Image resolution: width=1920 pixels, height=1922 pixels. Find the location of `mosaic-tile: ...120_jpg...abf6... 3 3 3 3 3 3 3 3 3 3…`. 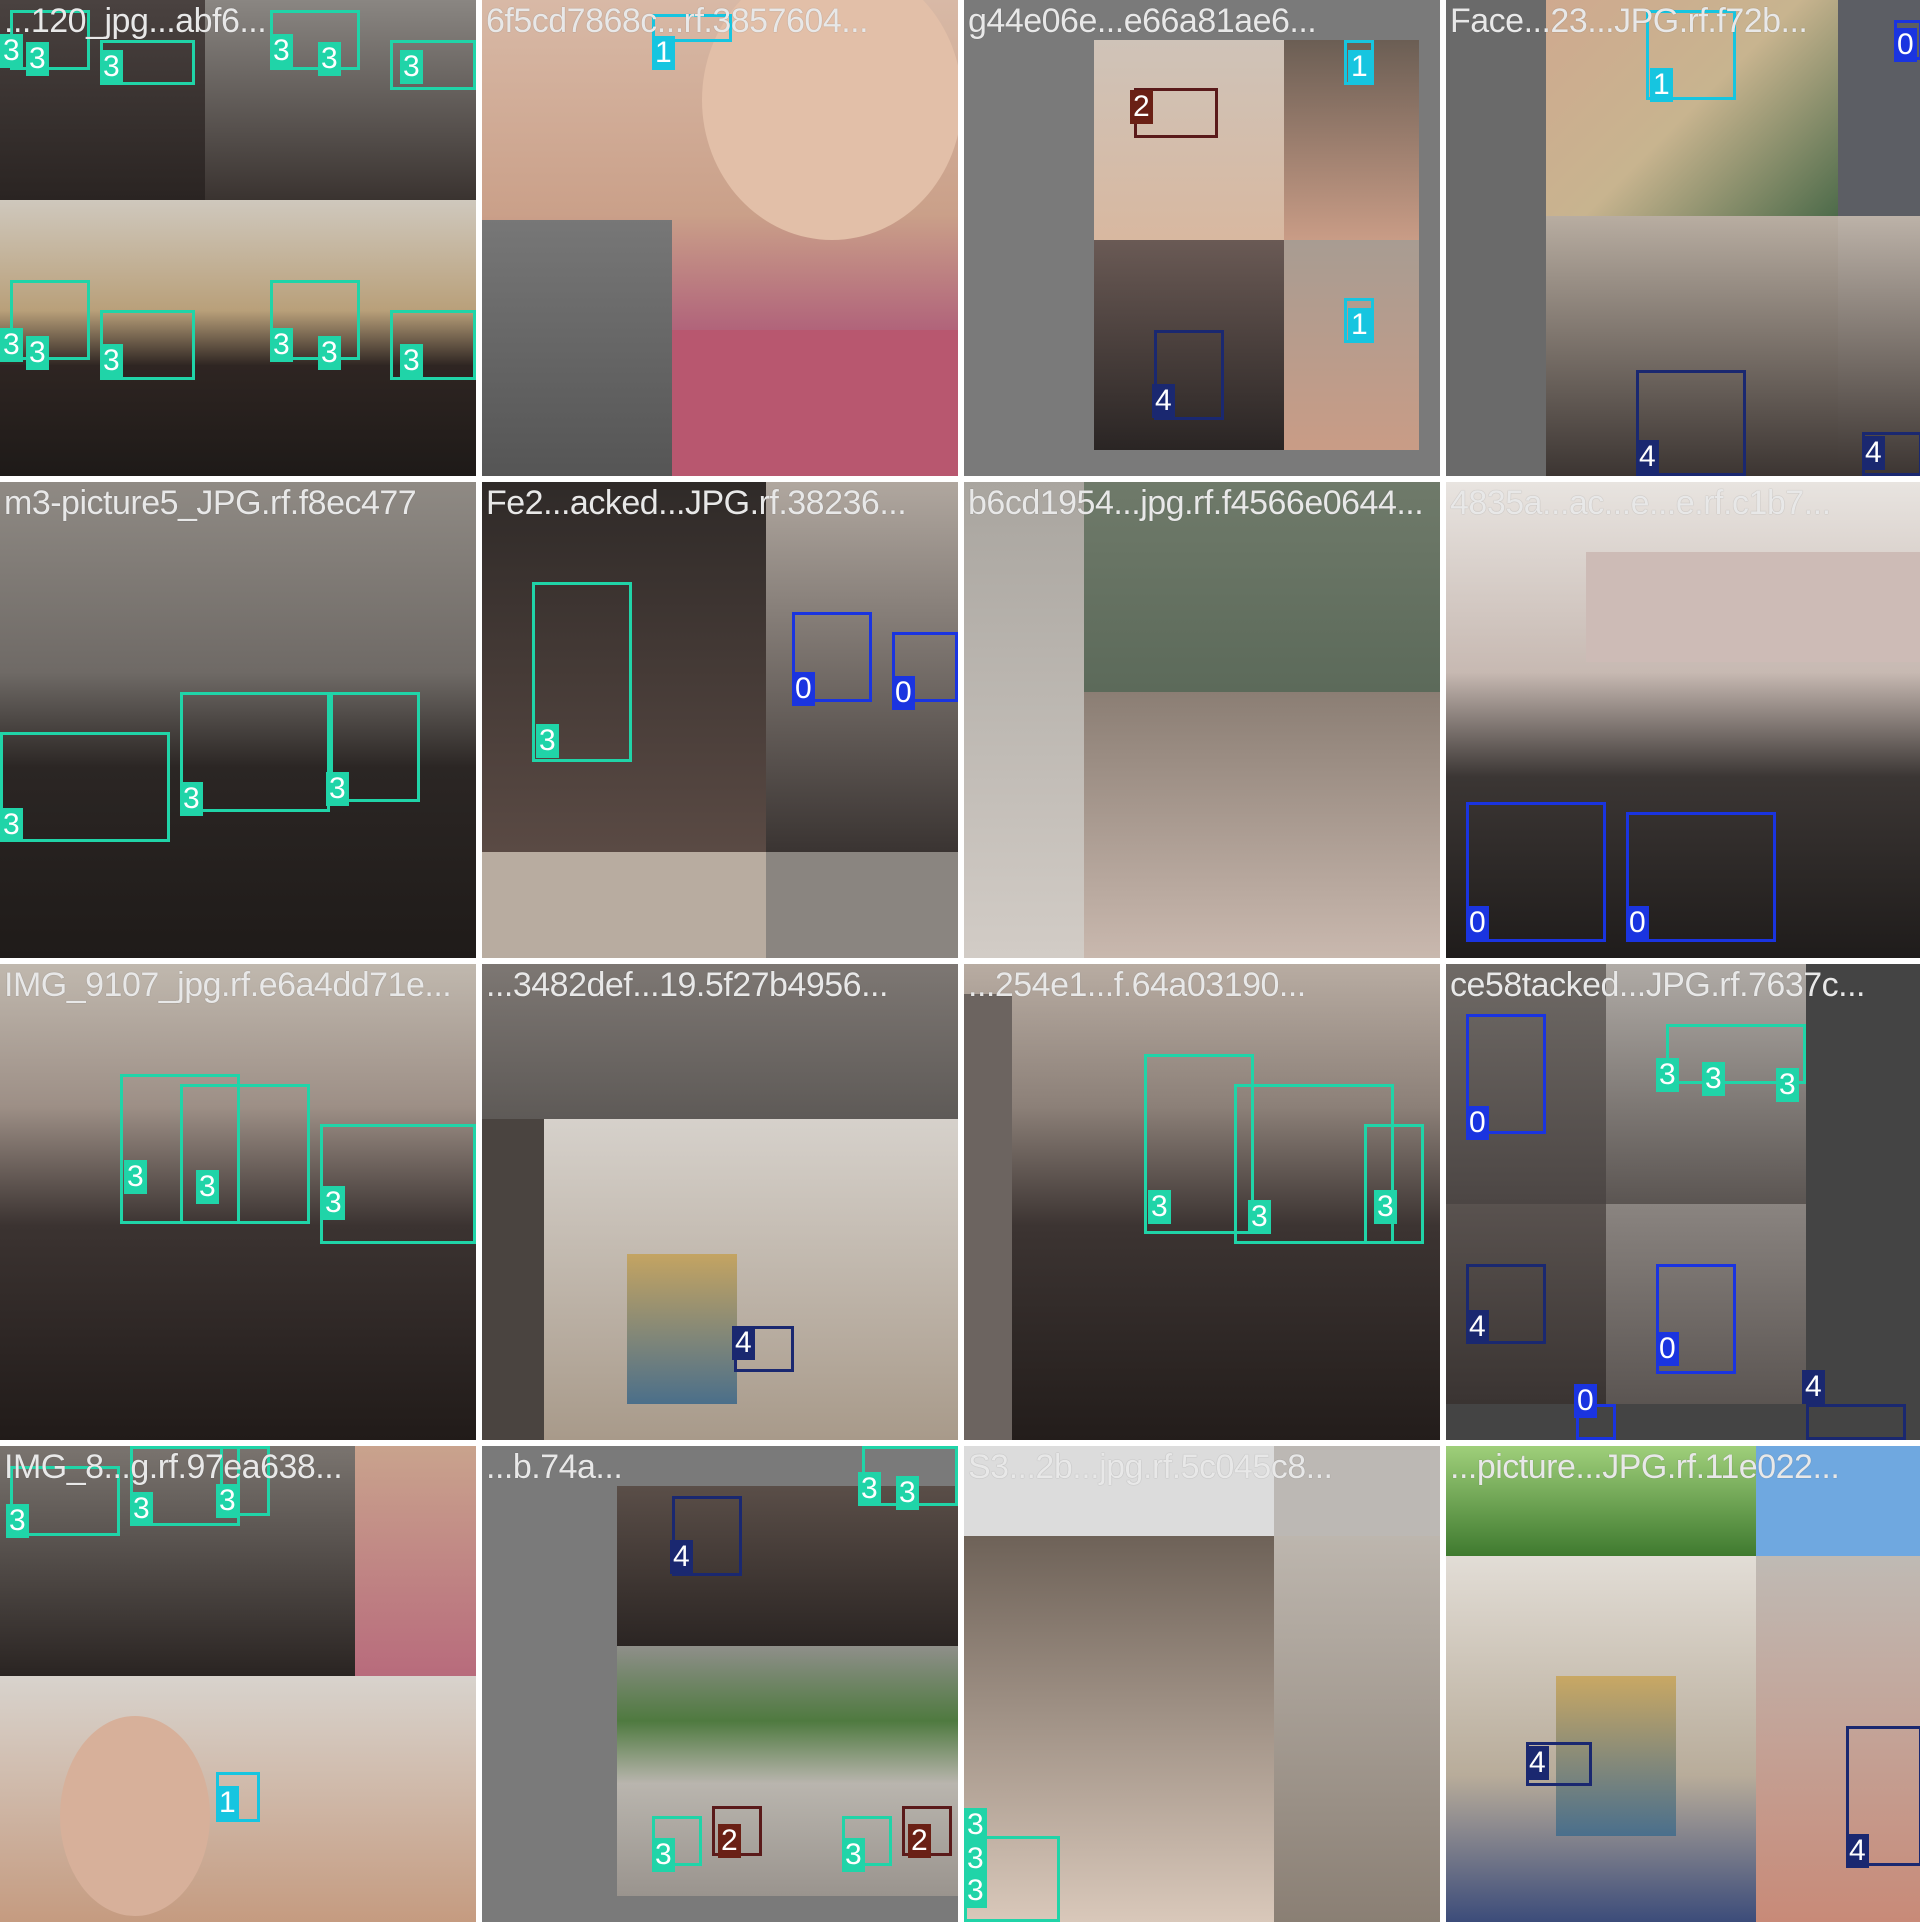

mosaic-tile: ...120_jpg...abf6... 3 3 3 3 3 3 3 3 3 3… is located at coordinates (238, 238).